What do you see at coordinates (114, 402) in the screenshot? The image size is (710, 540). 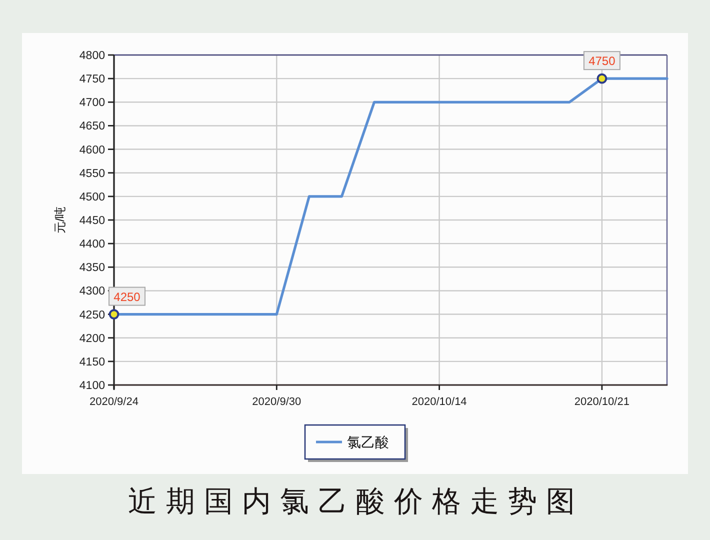 I see `x-tick-label: 2020/9/24` at bounding box center [114, 402].